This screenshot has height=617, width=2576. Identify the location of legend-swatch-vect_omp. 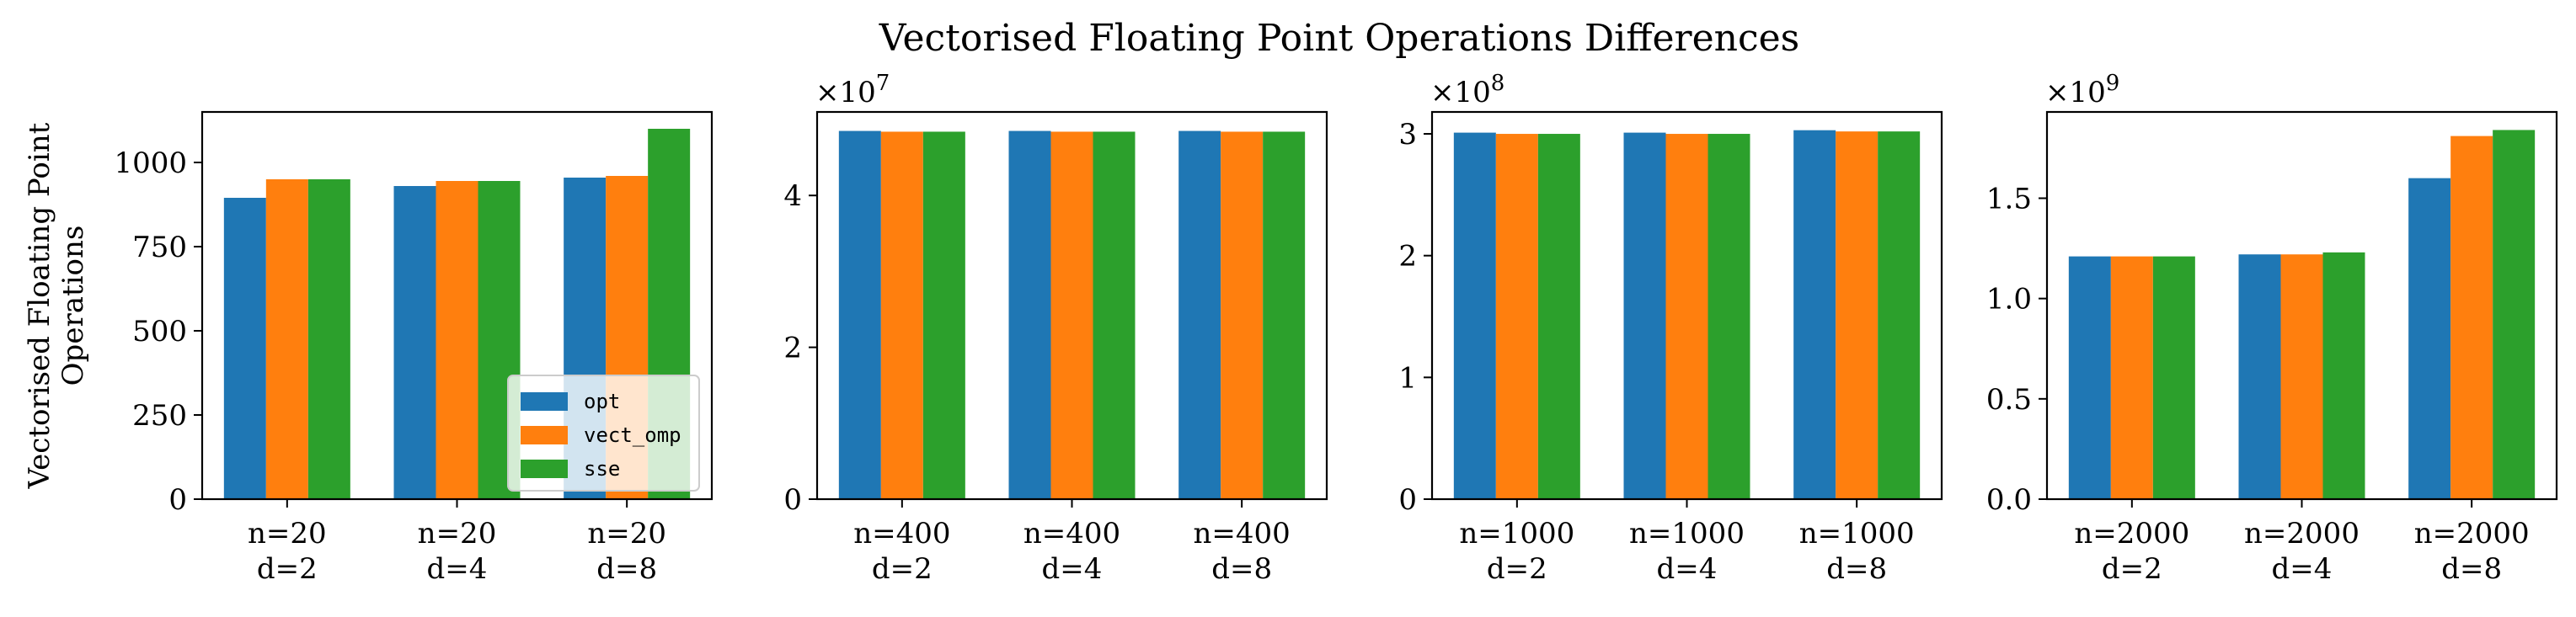
(544, 435).